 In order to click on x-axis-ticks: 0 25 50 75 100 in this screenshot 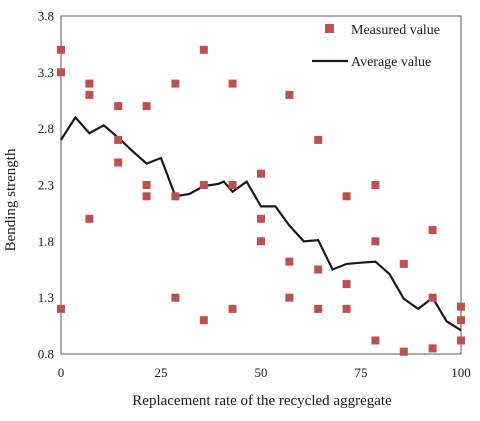, I will do `click(264, 372)`.